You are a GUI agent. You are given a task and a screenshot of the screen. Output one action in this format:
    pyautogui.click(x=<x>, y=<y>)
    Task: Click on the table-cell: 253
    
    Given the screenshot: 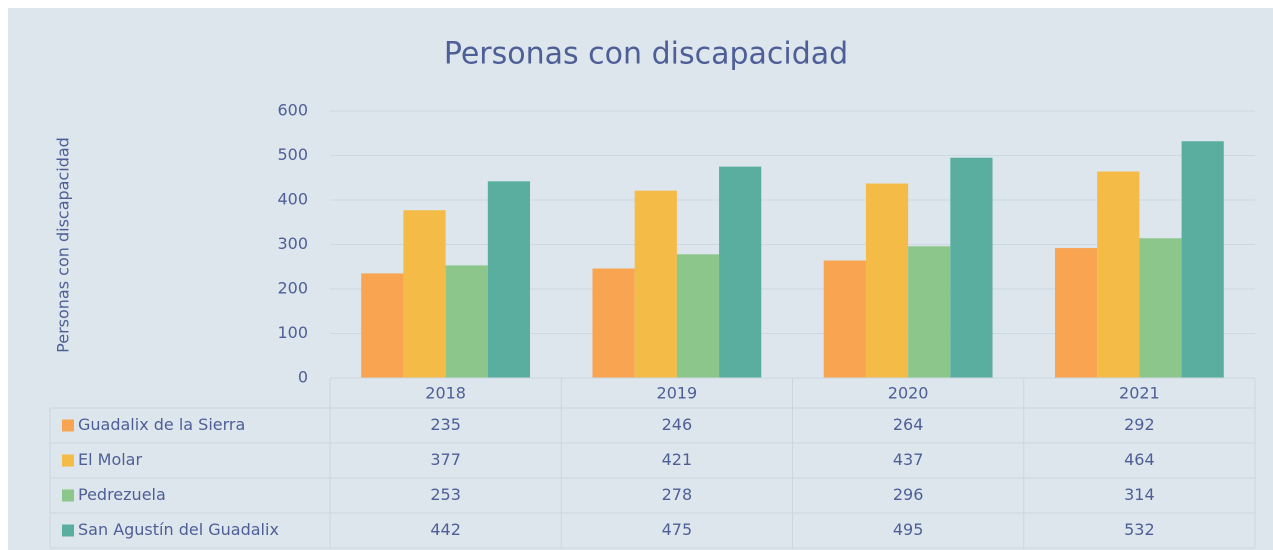 What is the action you would take?
    pyautogui.click(x=445, y=494)
    